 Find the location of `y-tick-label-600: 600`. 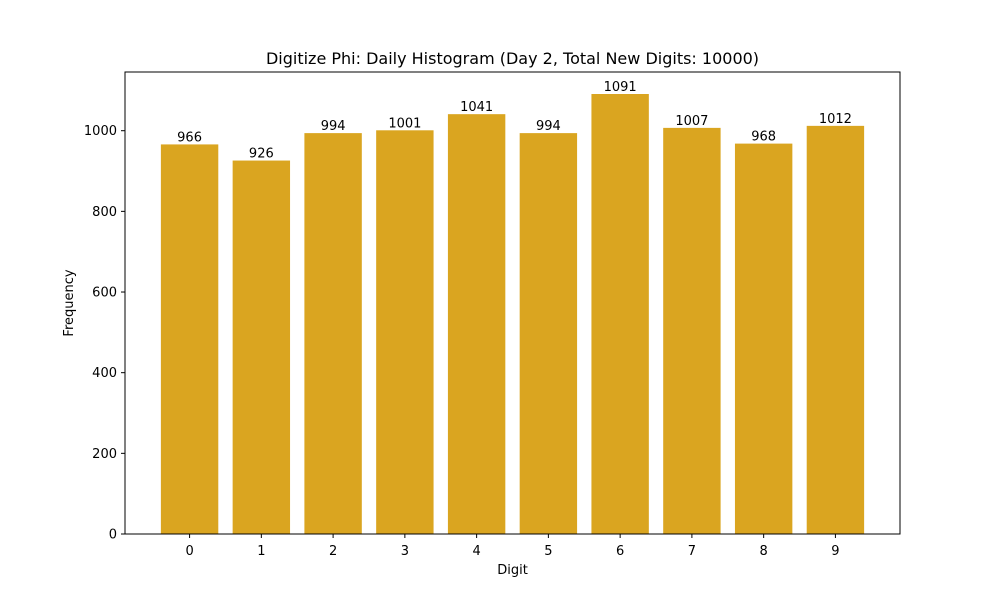

y-tick-label-600: 600 is located at coordinates (104, 293).